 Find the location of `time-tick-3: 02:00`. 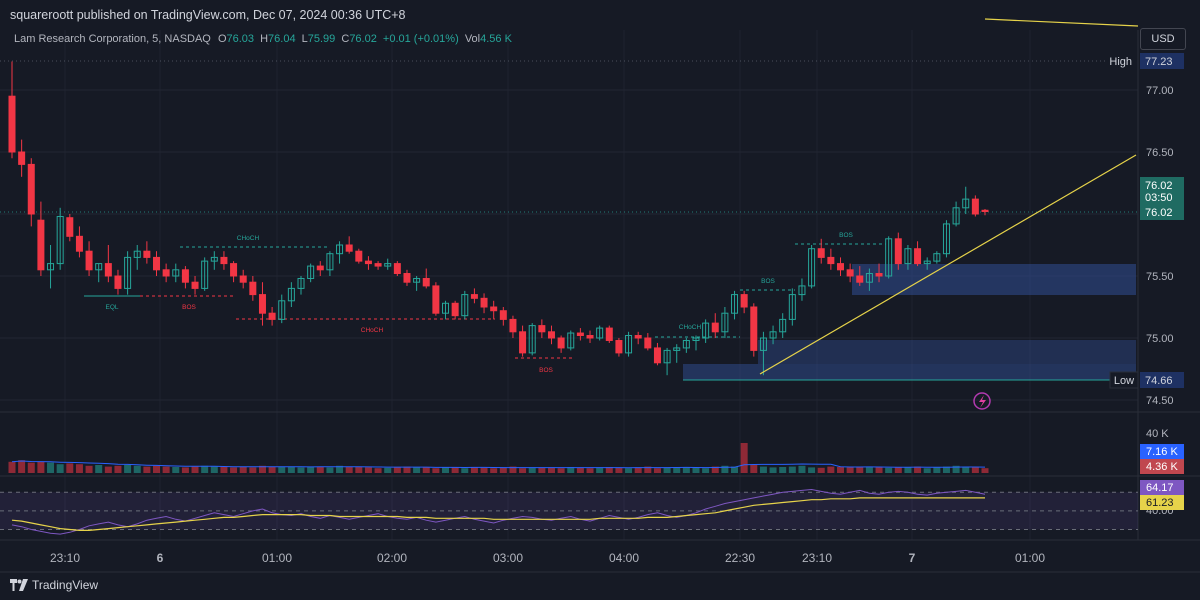

time-tick-3: 02:00 is located at coordinates (392, 558).